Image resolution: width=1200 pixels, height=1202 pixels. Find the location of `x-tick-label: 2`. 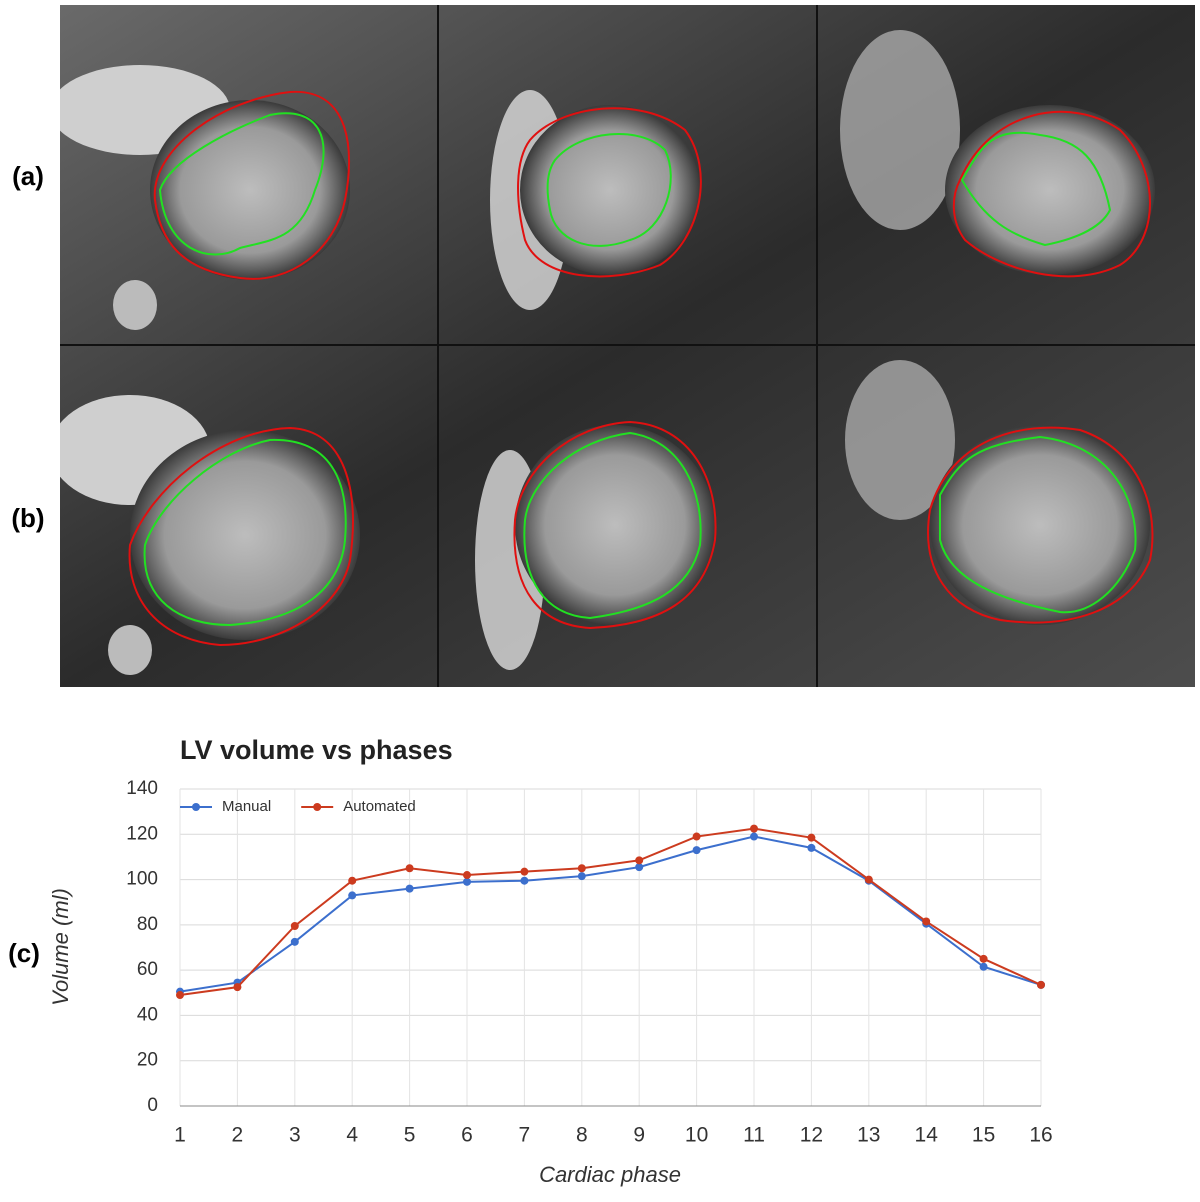

x-tick-label: 2 is located at coordinates (238, 1135).